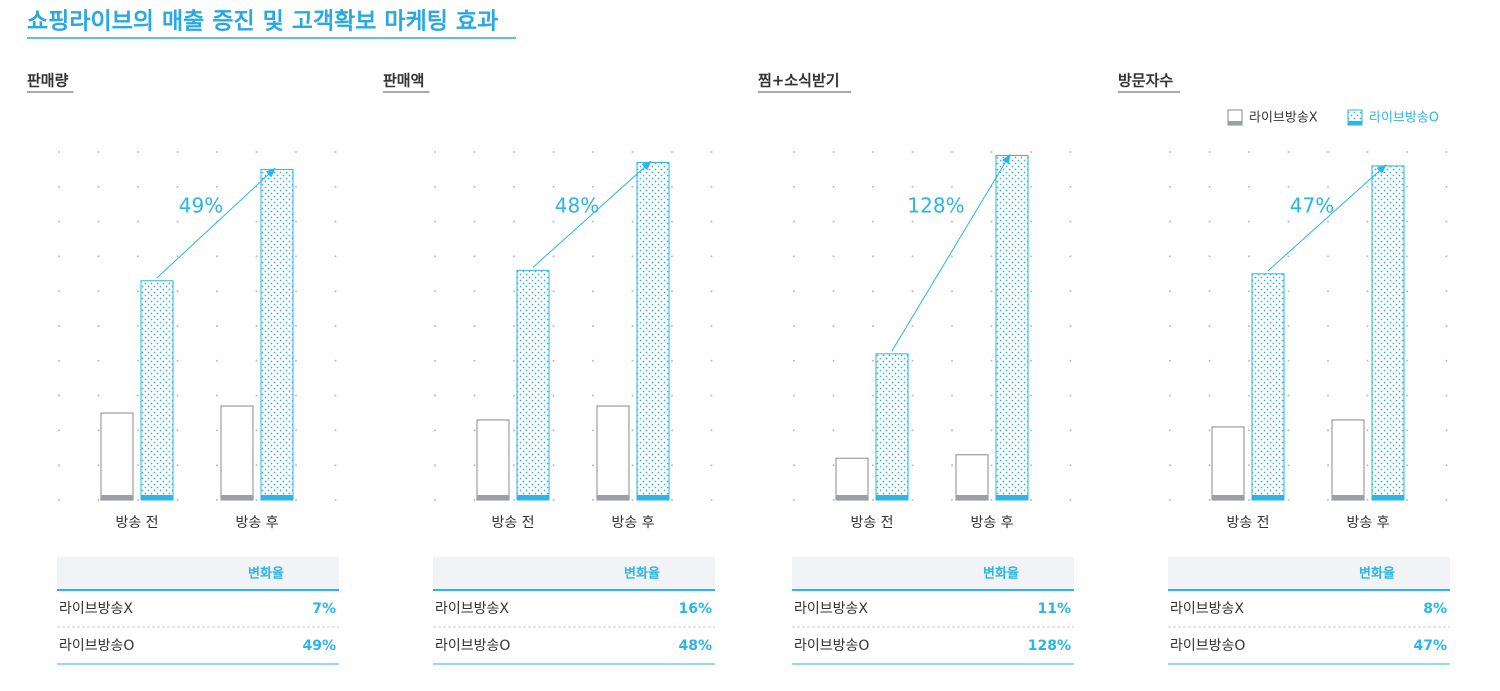  I want to click on chart-title: 방문자수, so click(1145, 81).